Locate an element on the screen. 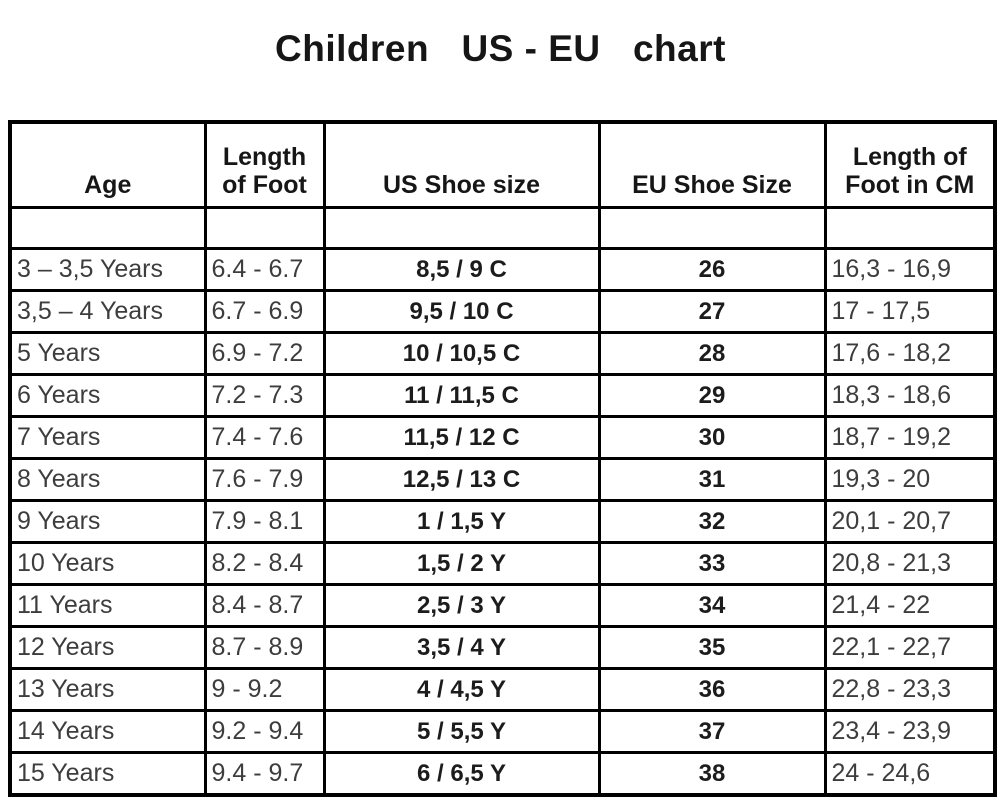  cm-length-cell: 21,4 - 22 is located at coordinates (910, 605).